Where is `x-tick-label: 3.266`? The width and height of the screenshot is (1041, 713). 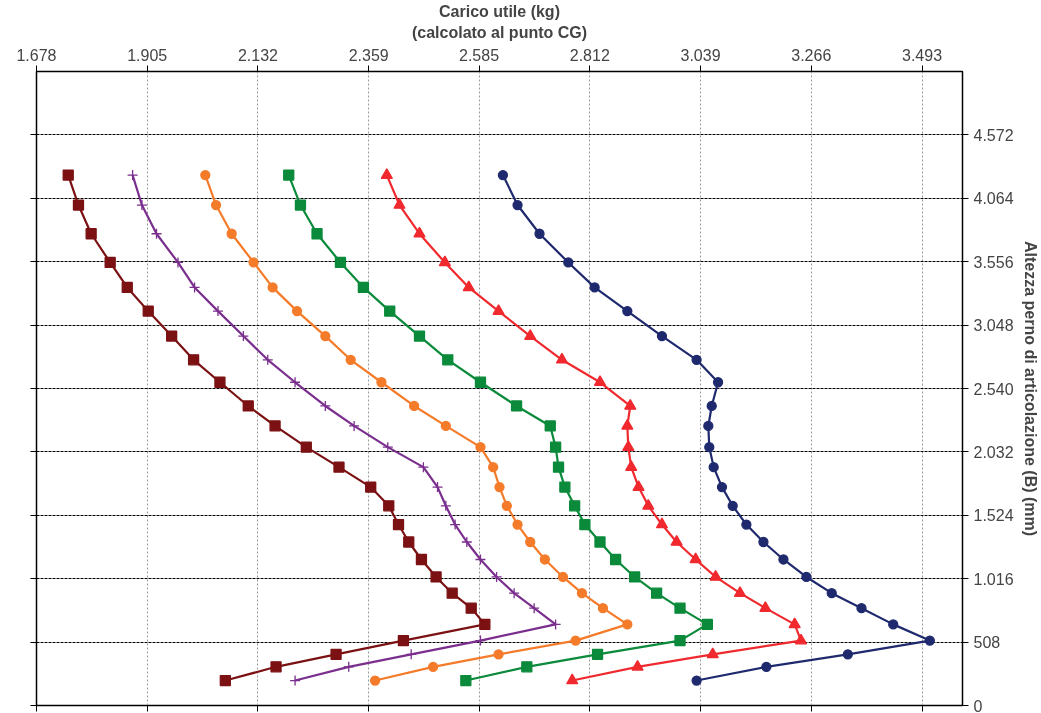 x-tick-label: 3.266 is located at coordinates (811, 55).